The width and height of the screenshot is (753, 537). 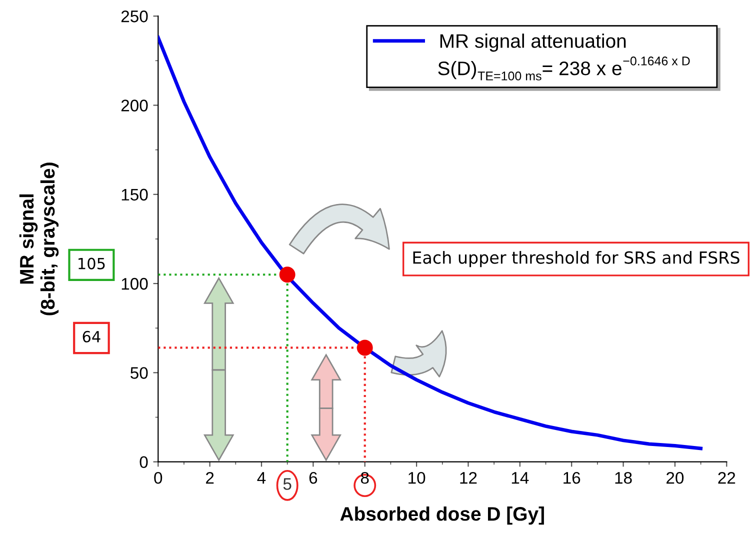 What do you see at coordinates (144, 462) in the screenshot?
I see `y-tick-label: 0` at bounding box center [144, 462].